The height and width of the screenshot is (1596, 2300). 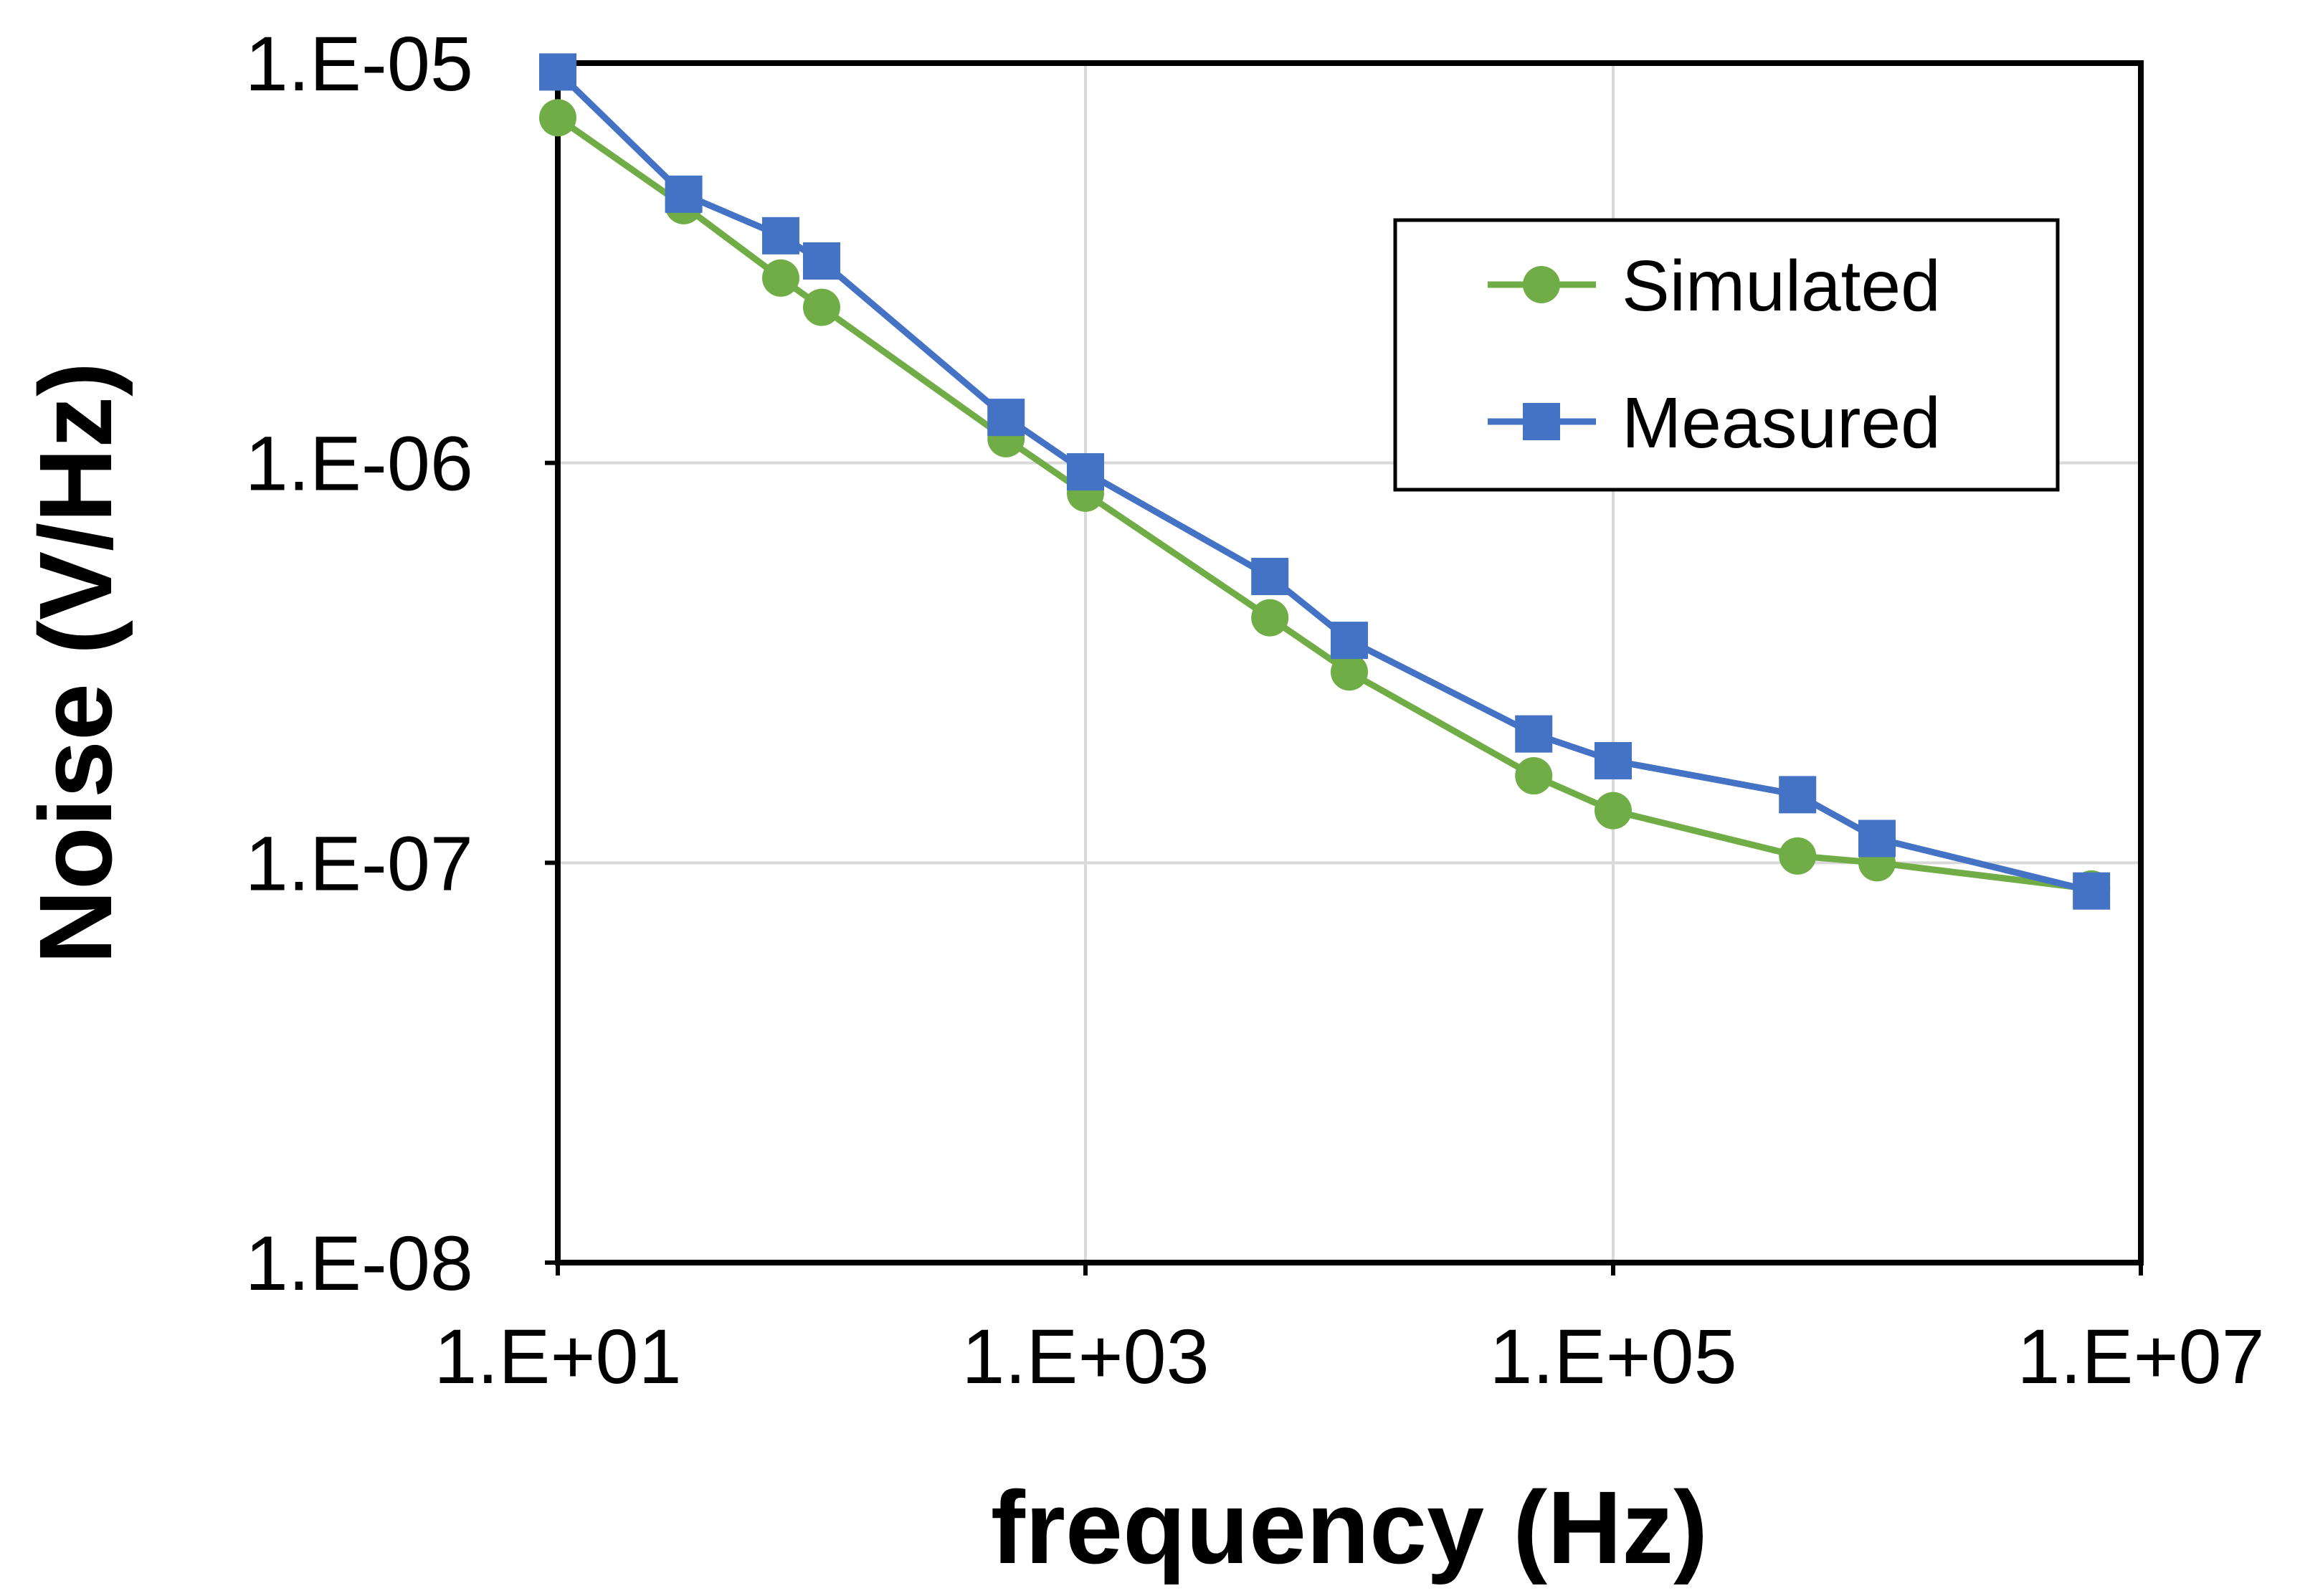 What do you see at coordinates (1714, 354) in the screenshot?
I see `legend-entries: Simulated Measured` at bounding box center [1714, 354].